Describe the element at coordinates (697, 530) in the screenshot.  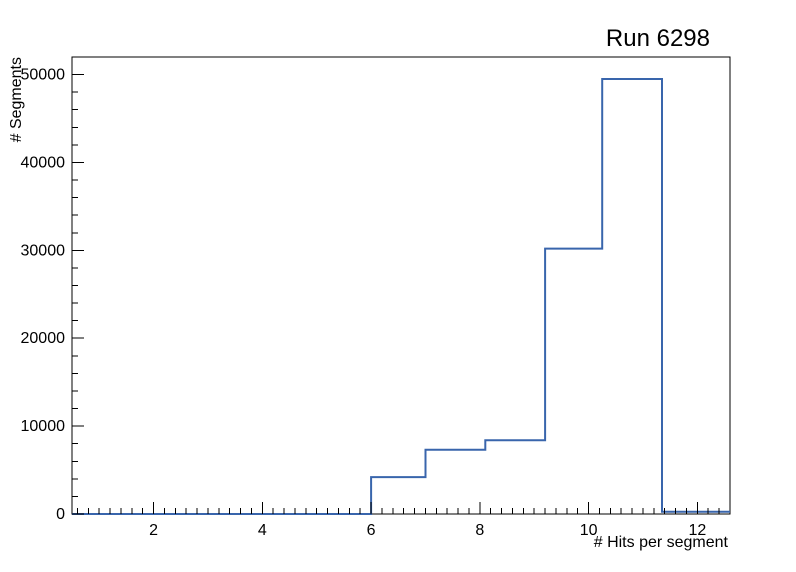
I see `x-tick-label: 12` at that location.